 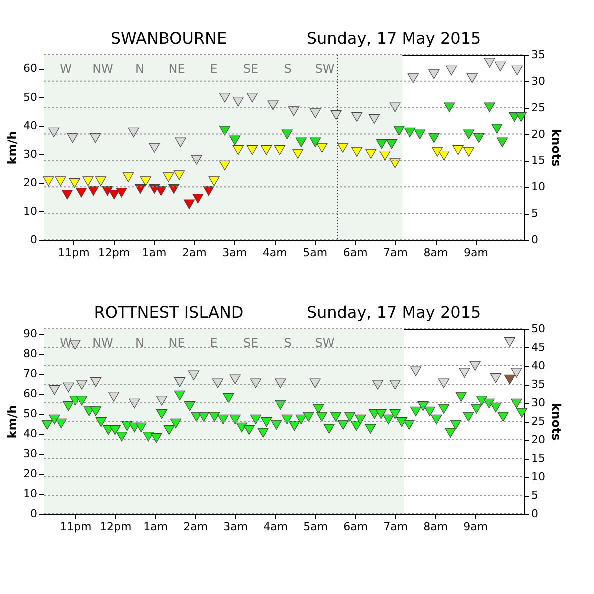 What do you see at coordinates (31, 374) in the screenshot?
I see `y-tick-label: 70` at bounding box center [31, 374].